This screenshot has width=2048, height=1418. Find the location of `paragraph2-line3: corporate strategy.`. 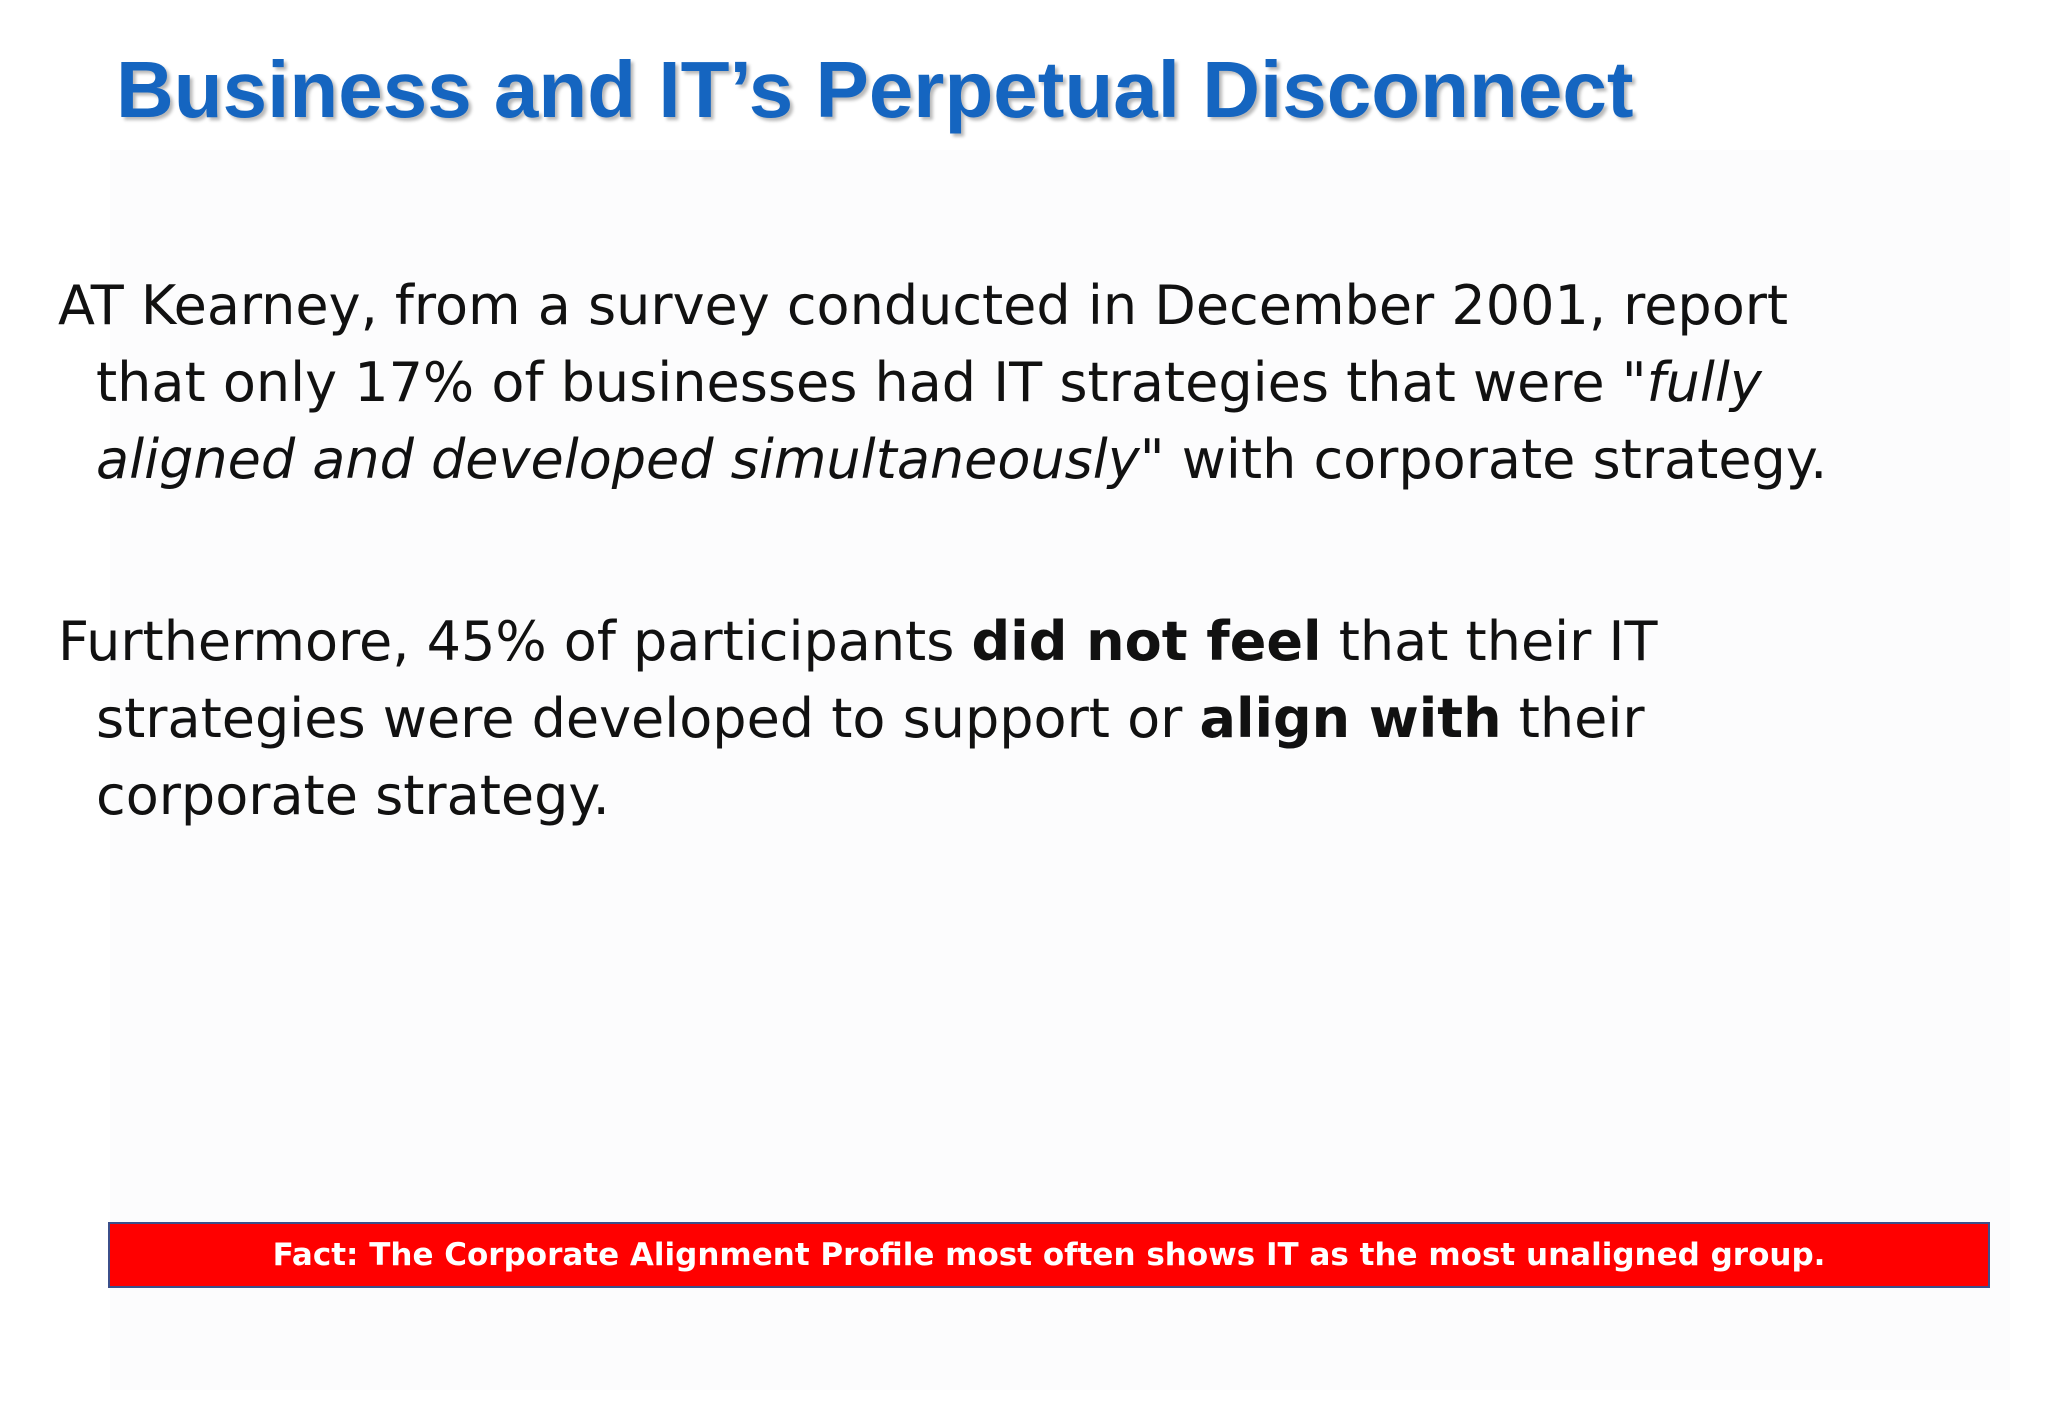

paragraph2-line3: corporate strategy. is located at coordinates (353, 795).